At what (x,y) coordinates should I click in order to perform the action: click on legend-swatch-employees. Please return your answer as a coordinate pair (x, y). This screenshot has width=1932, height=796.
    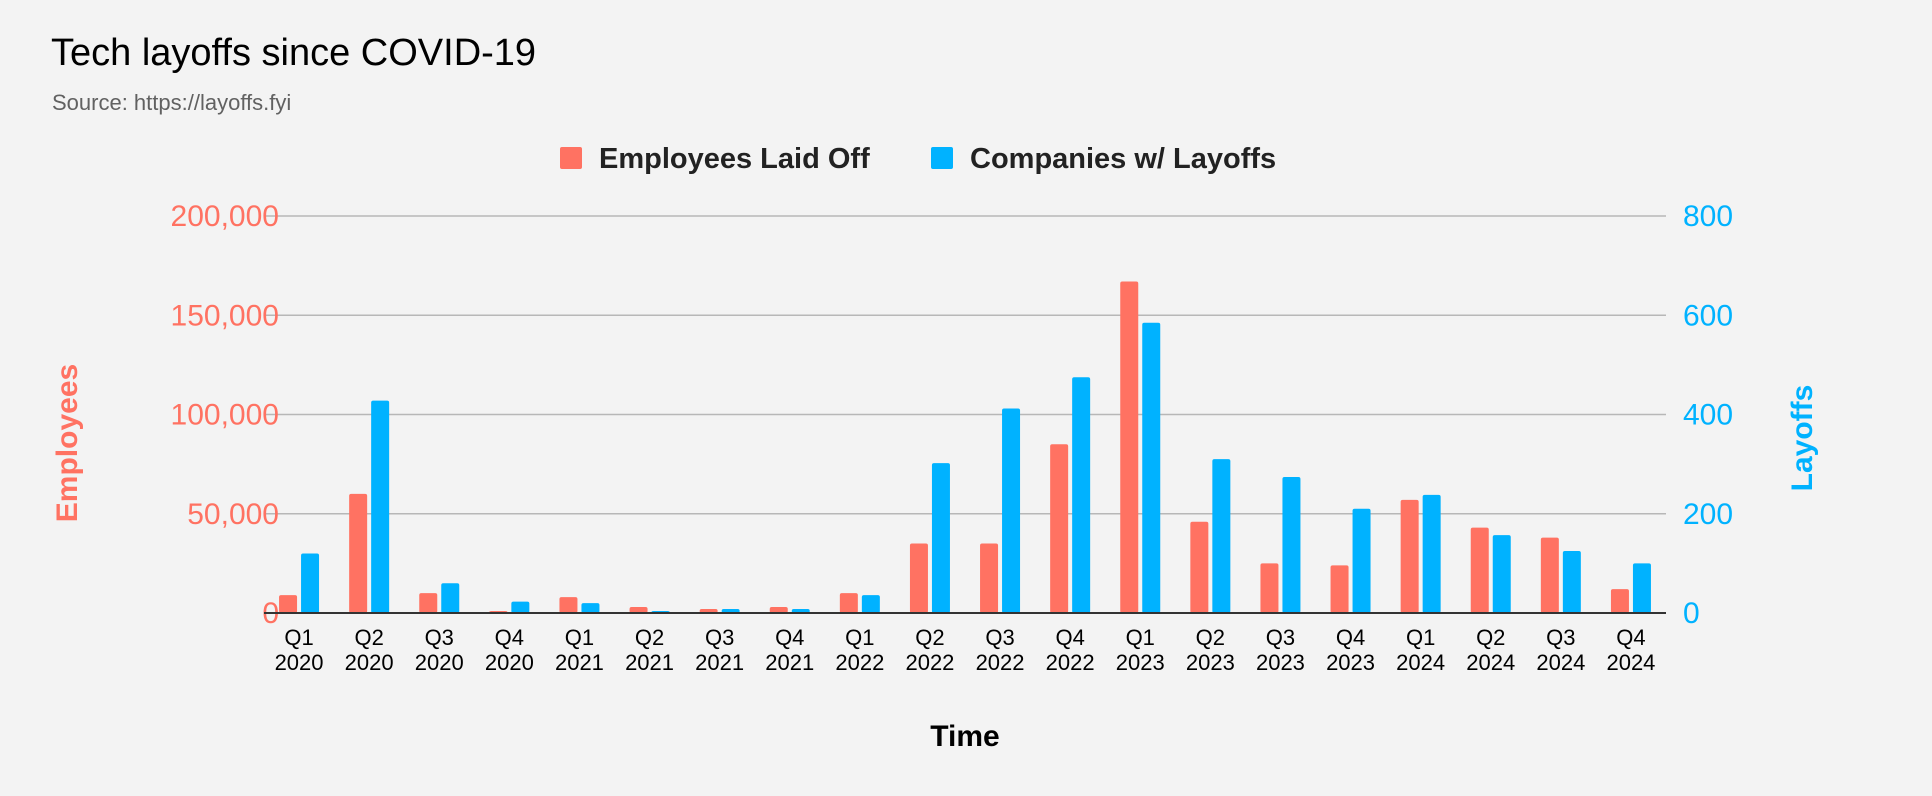
    Looking at the image, I should click on (571, 158).